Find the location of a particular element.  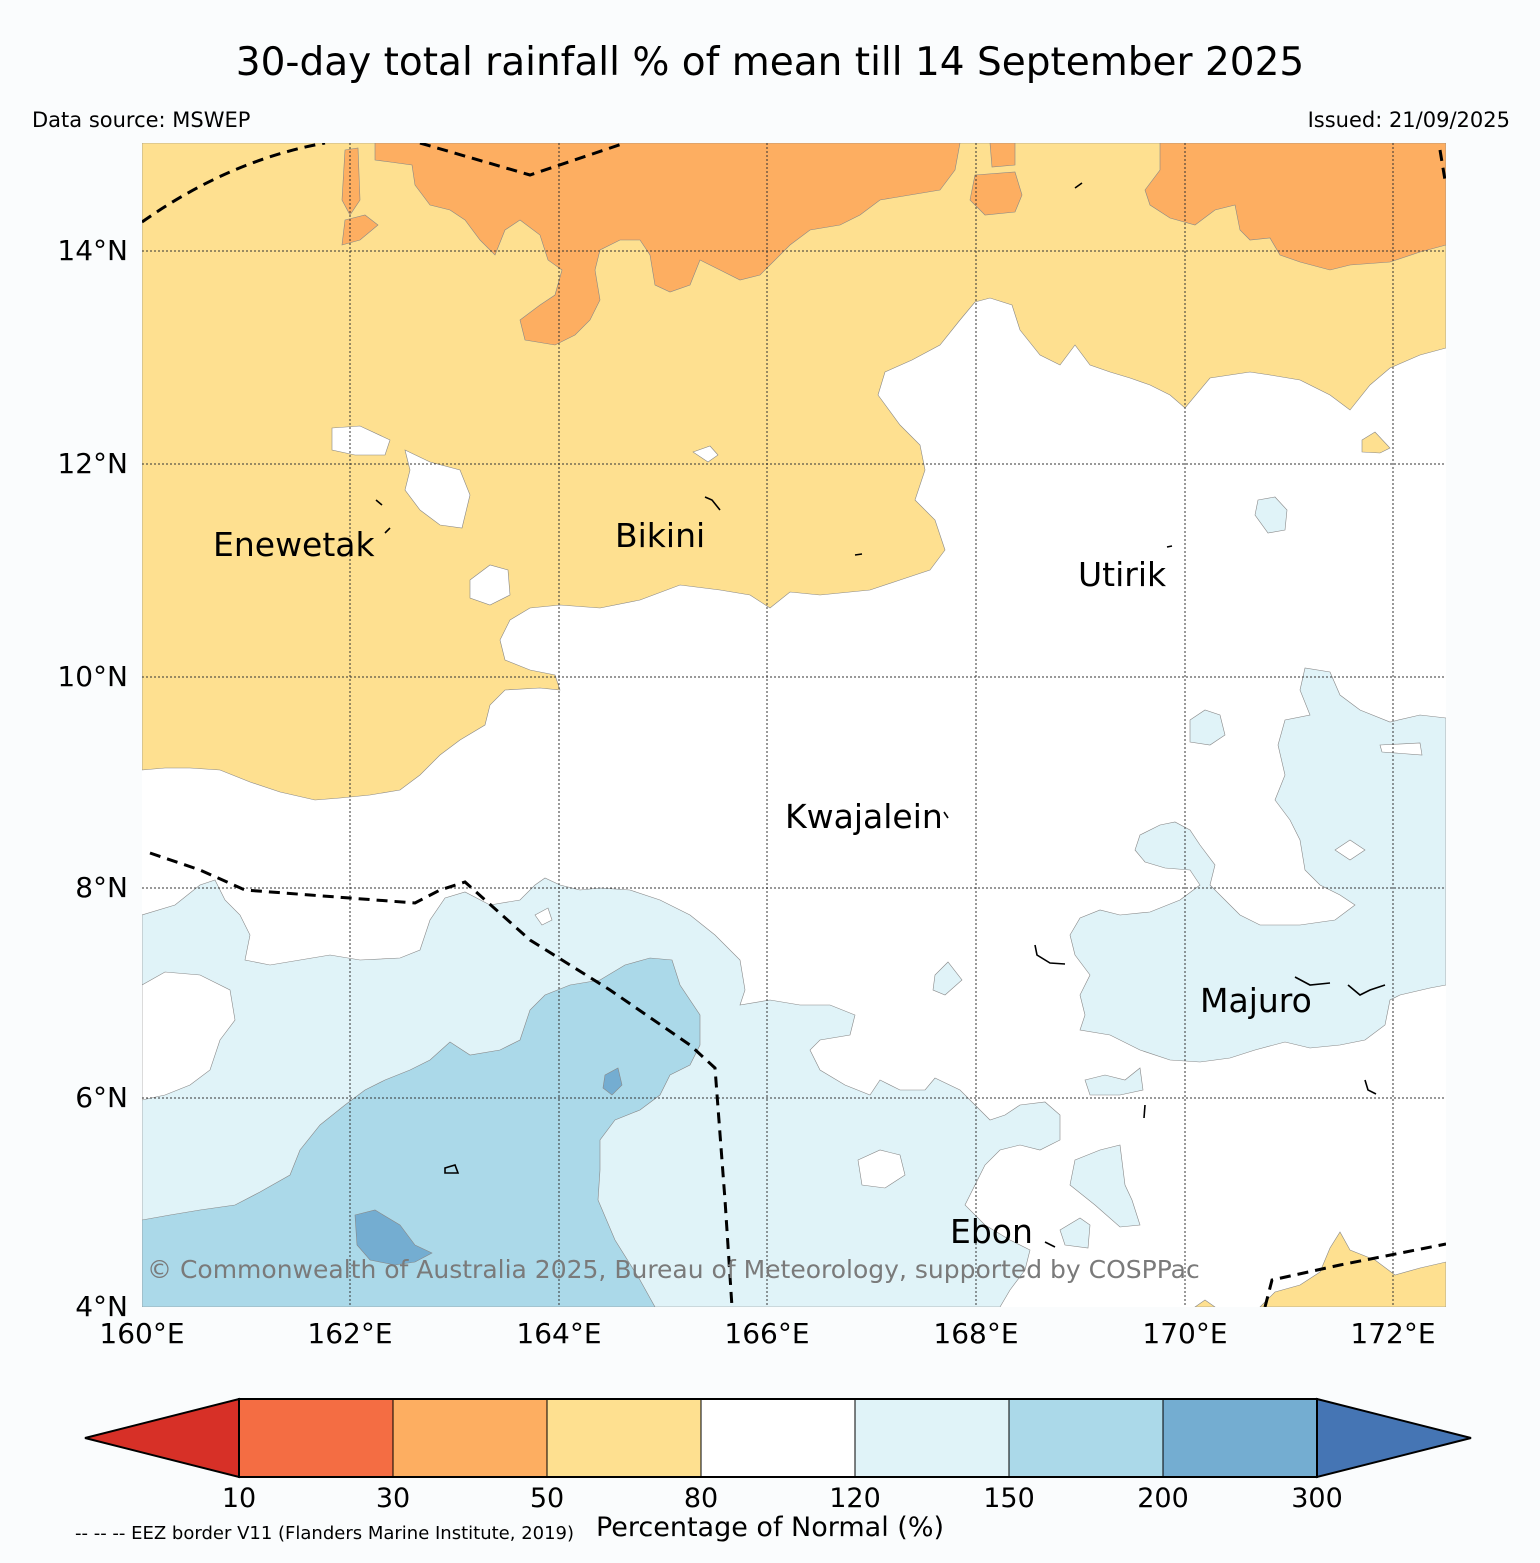

lat-tick-6: 6°N is located at coordinates (101, 1097).